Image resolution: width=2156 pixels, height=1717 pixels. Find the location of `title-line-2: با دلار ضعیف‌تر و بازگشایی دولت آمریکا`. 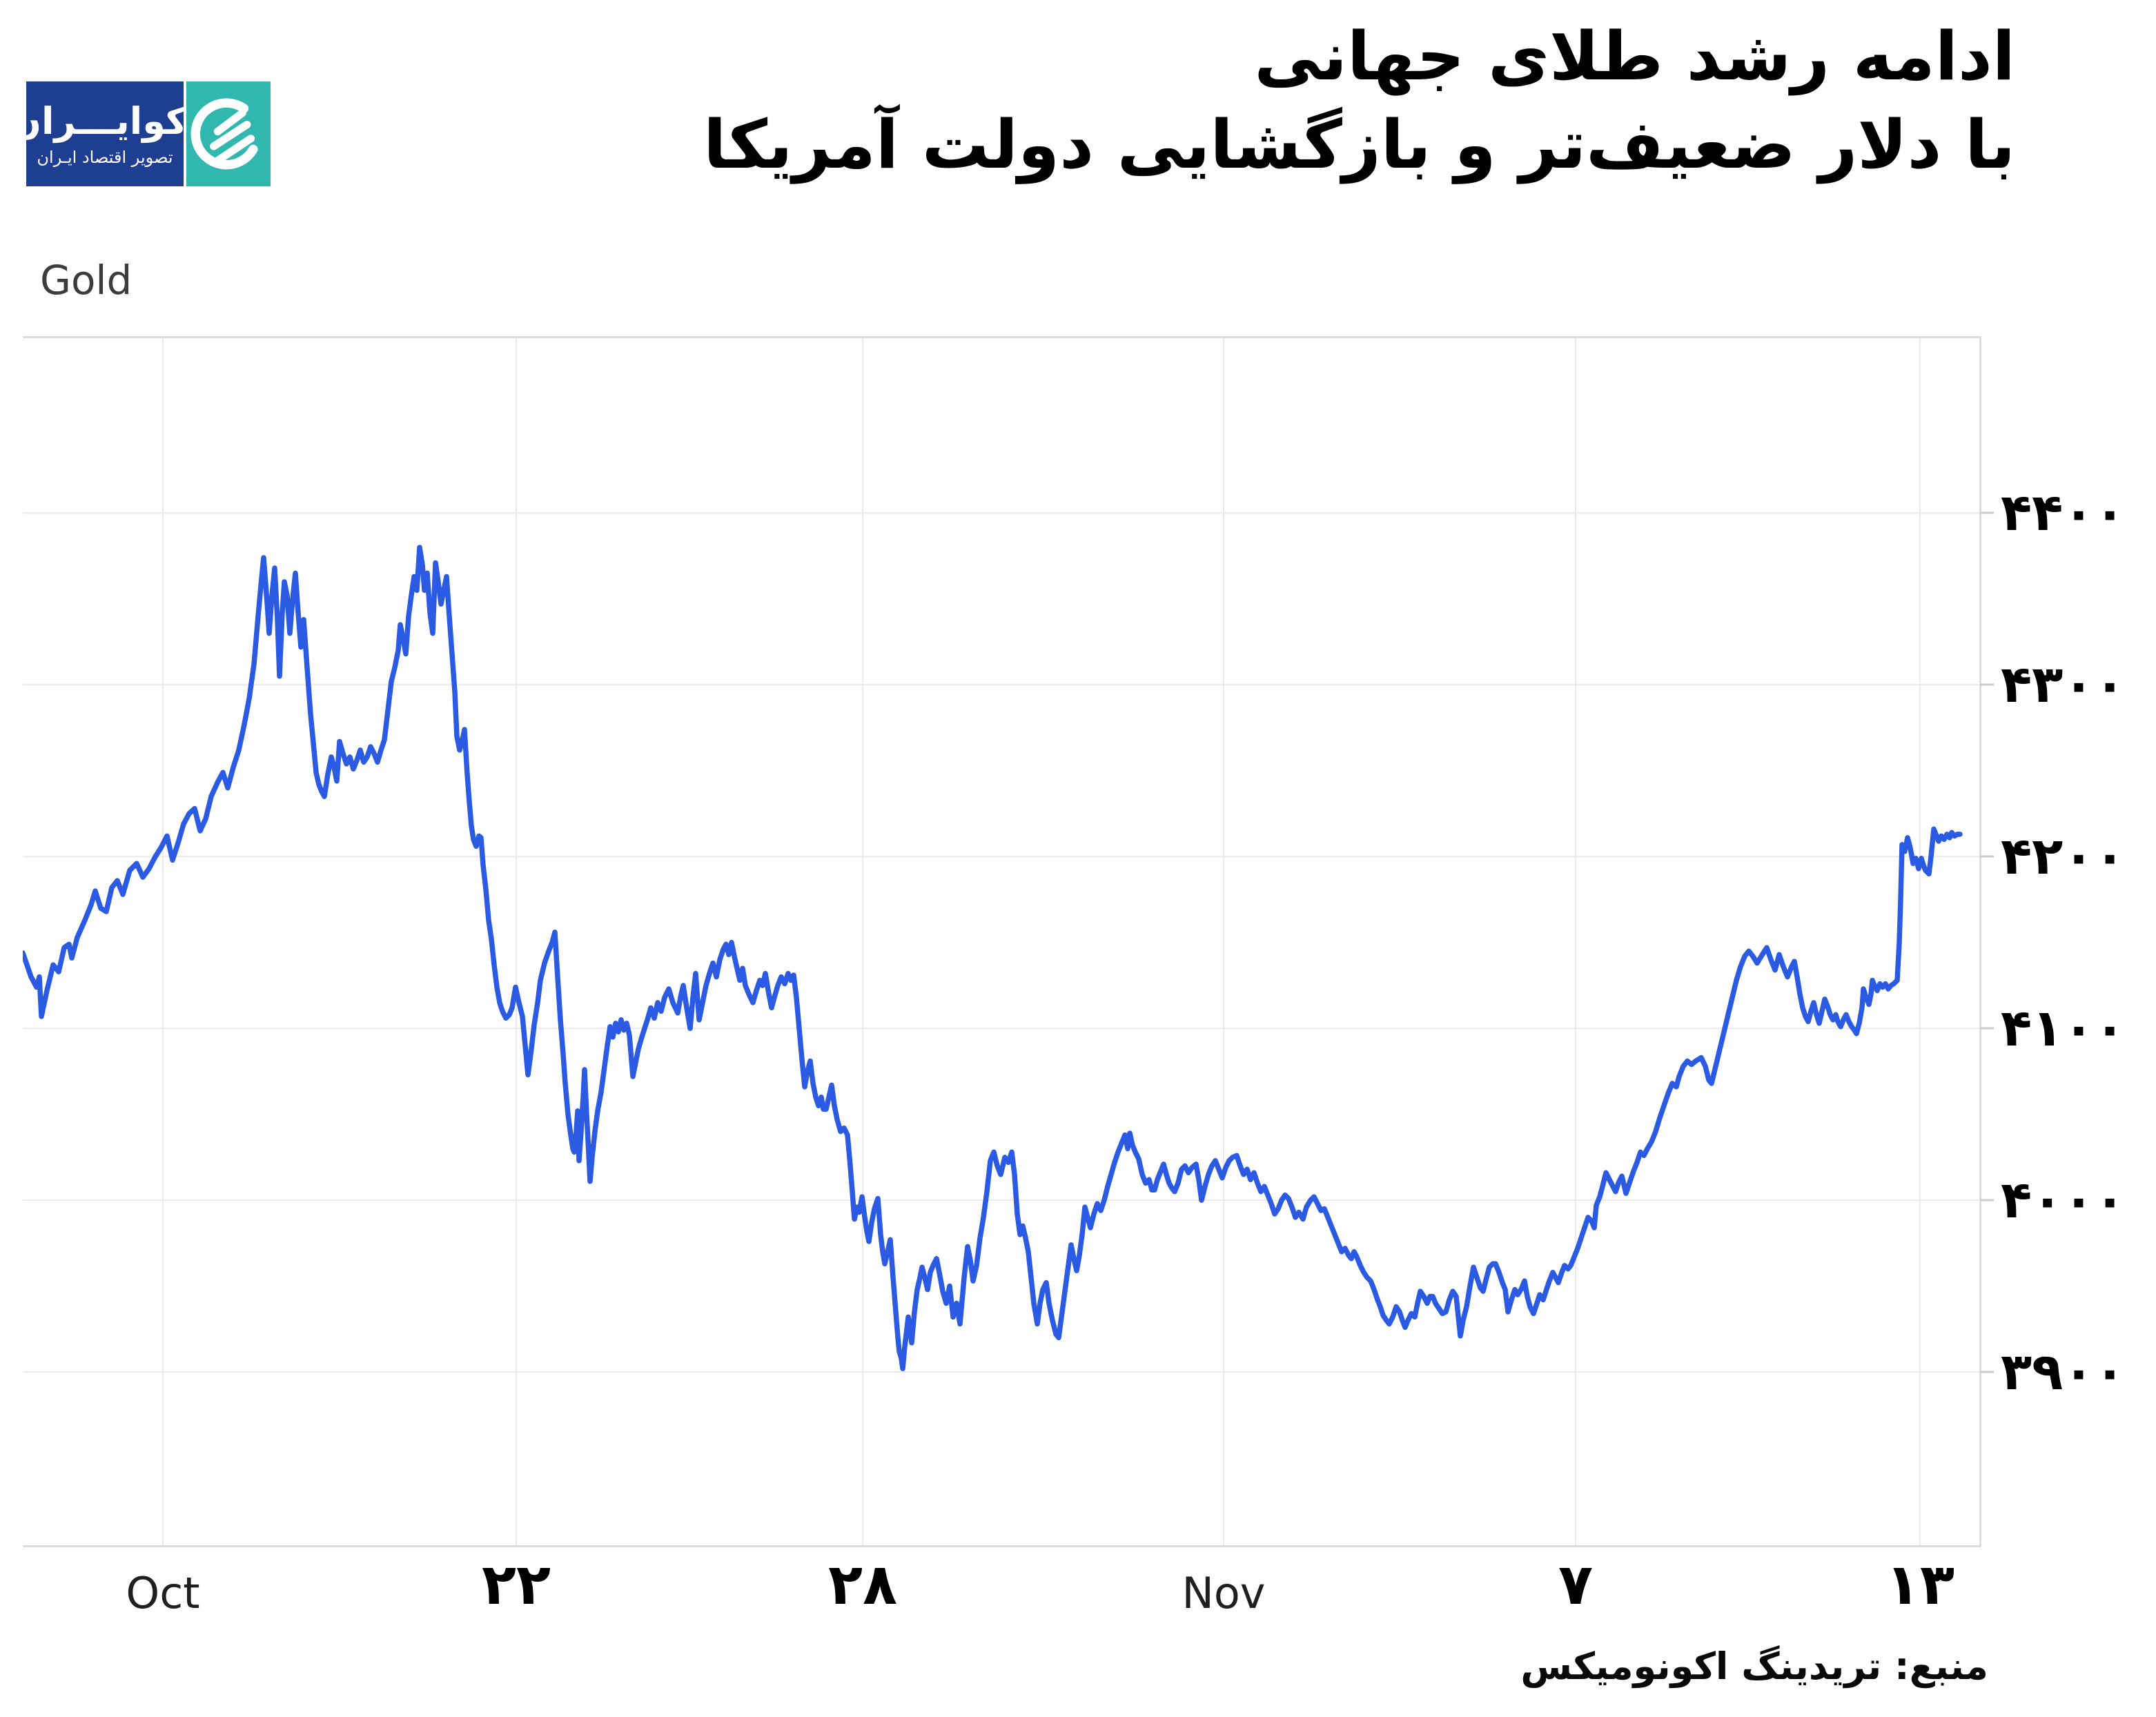

title-line-2: با دلار ضعیف‌تر و بازگشایی دولت آمریکا is located at coordinates (1359, 145).